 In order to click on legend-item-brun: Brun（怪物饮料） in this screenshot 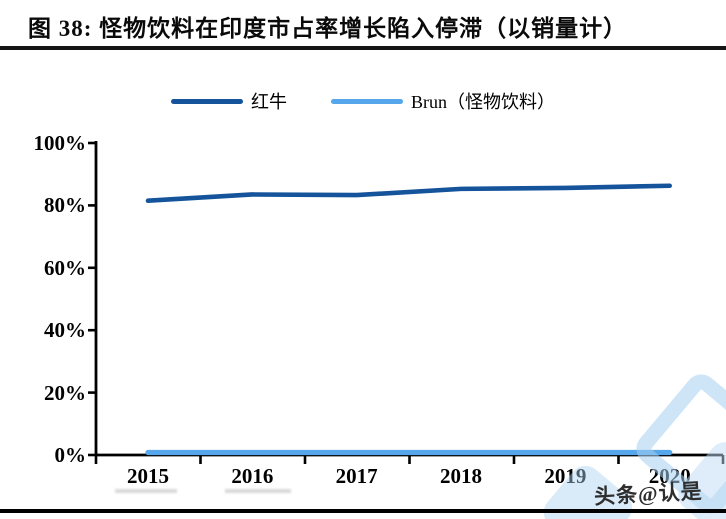, I will do `click(443, 101)`.